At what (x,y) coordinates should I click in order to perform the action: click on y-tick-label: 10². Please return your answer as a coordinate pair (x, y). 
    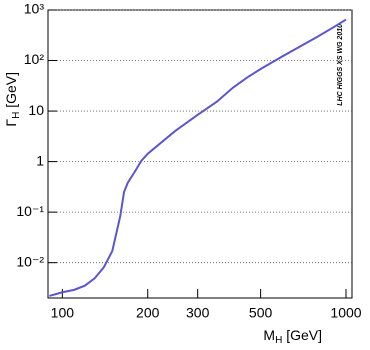
    Looking at the image, I should click on (34, 59).